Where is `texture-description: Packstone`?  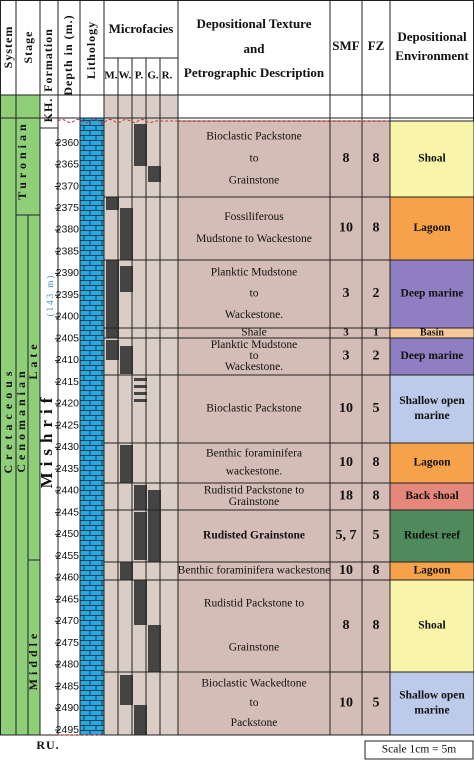 texture-description: Packstone is located at coordinates (254, 723).